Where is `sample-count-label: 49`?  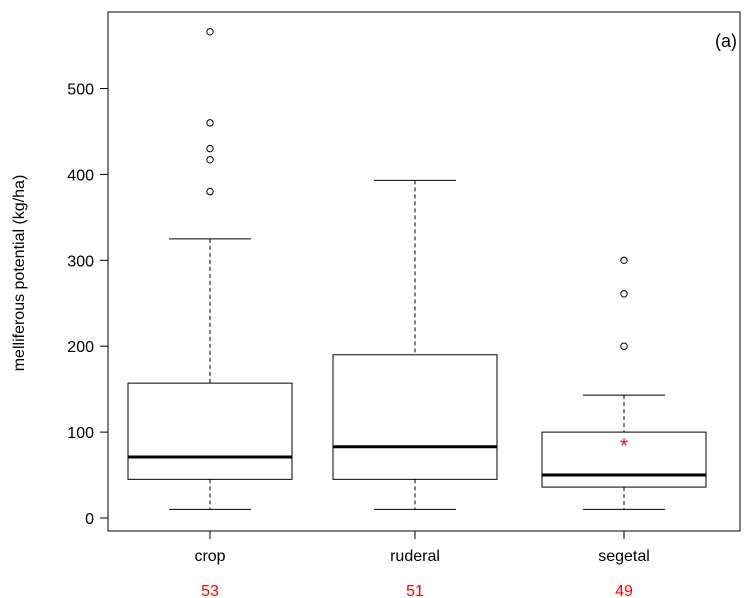
sample-count-label: 49 is located at coordinates (624, 590).